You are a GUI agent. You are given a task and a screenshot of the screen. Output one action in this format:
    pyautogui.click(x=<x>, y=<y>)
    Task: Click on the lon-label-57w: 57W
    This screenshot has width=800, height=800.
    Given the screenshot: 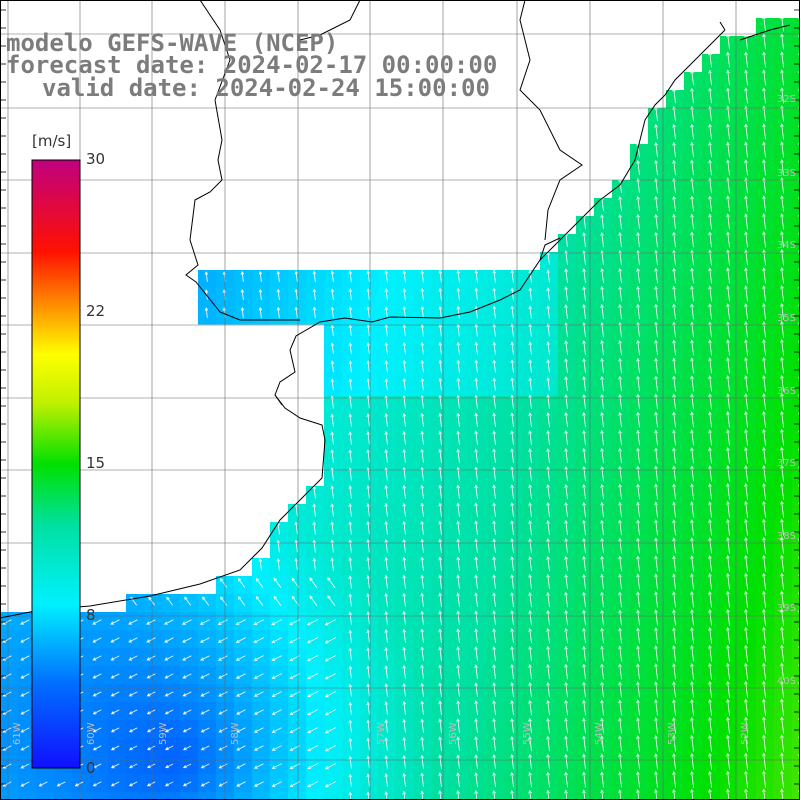 What is the action you would take?
    pyautogui.click(x=381, y=733)
    